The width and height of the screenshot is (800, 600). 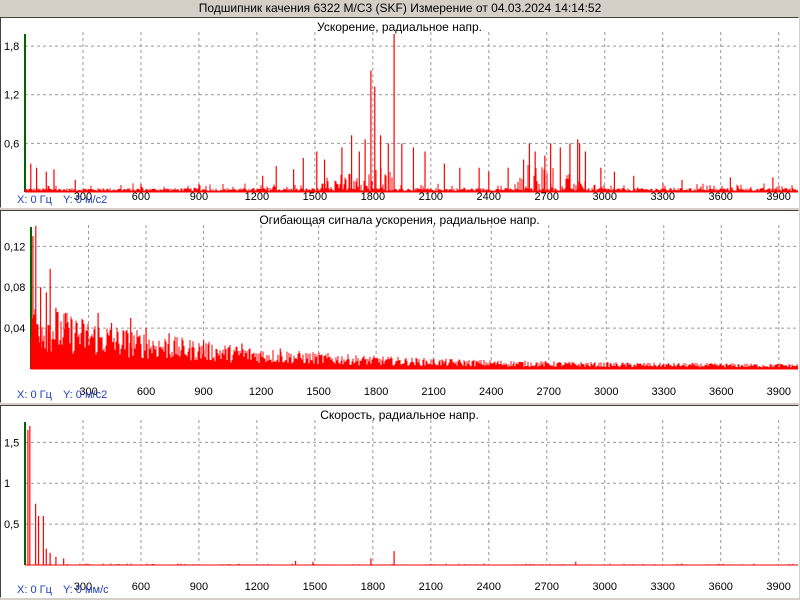 I want to click on readout-y: Y: 0 мм/с, so click(x=85, y=590).